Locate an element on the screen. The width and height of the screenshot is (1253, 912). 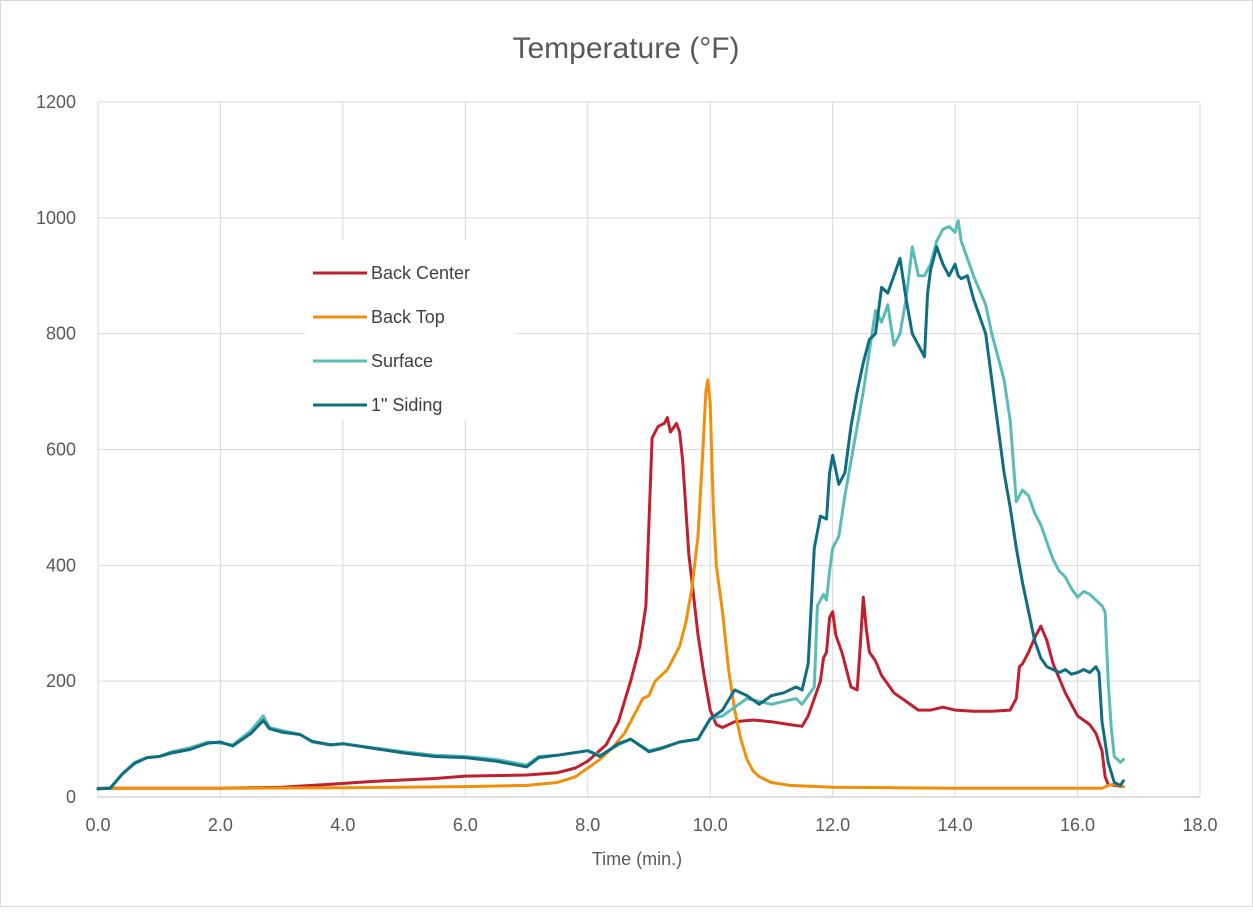
x-tick-label: 16.0 is located at coordinates (1077, 825).